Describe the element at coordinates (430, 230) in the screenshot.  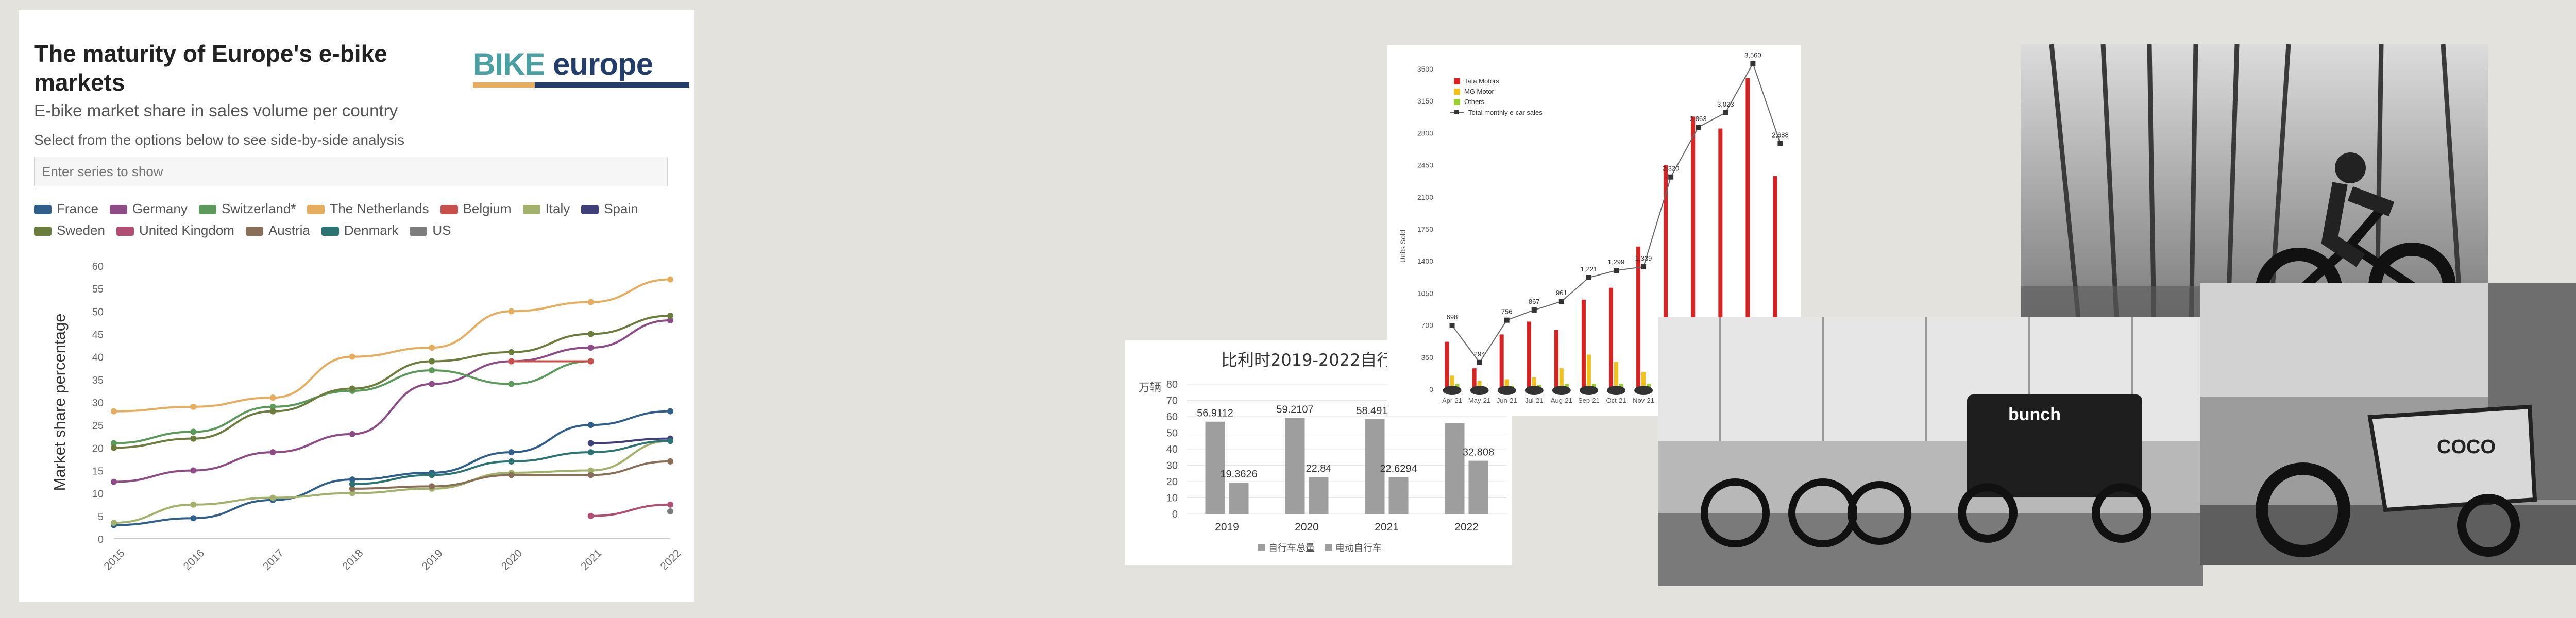
I see `legend-item: US` at that location.